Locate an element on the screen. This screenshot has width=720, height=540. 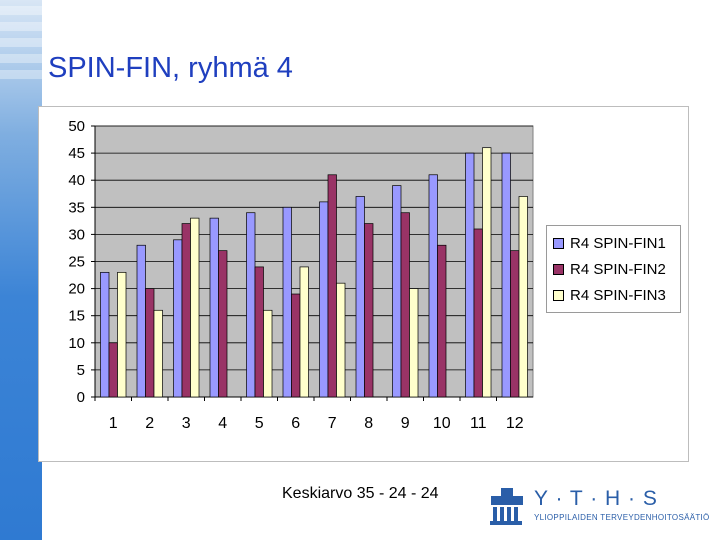
x-tick-label: 1 is located at coordinates (113, 423).